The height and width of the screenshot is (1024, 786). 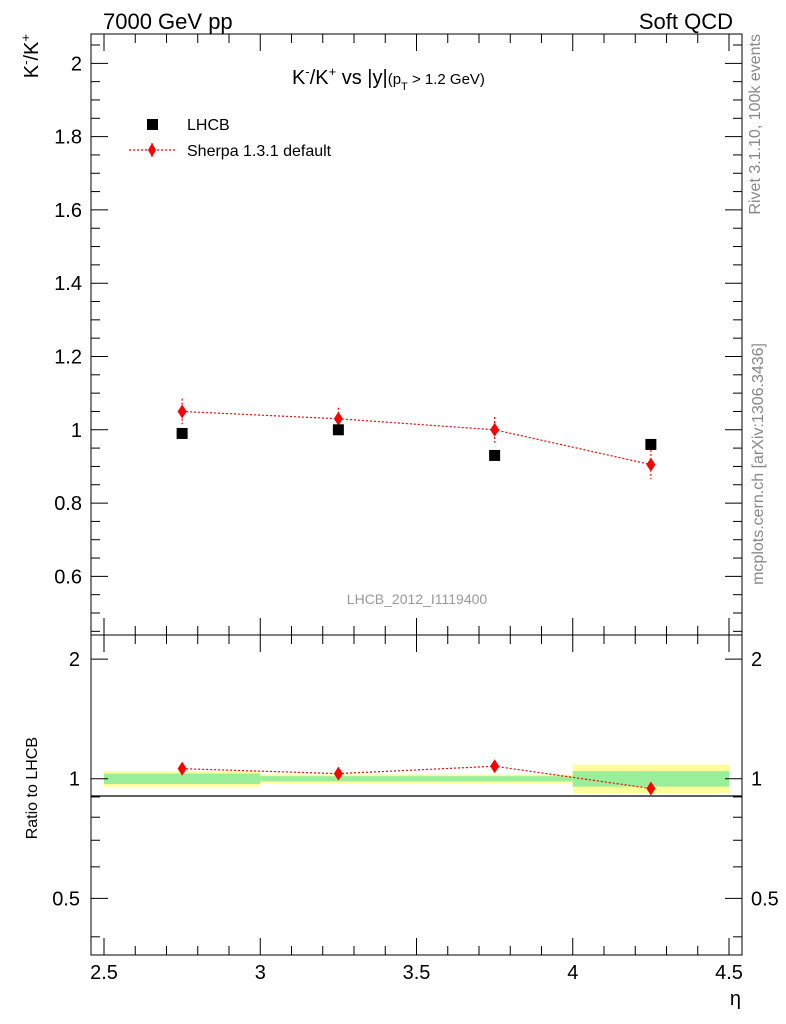 What do you see at coordinates (686, 21) in the screenshot?
I see `header-right-text: Soft QCD` at bounding box center [686, 21].